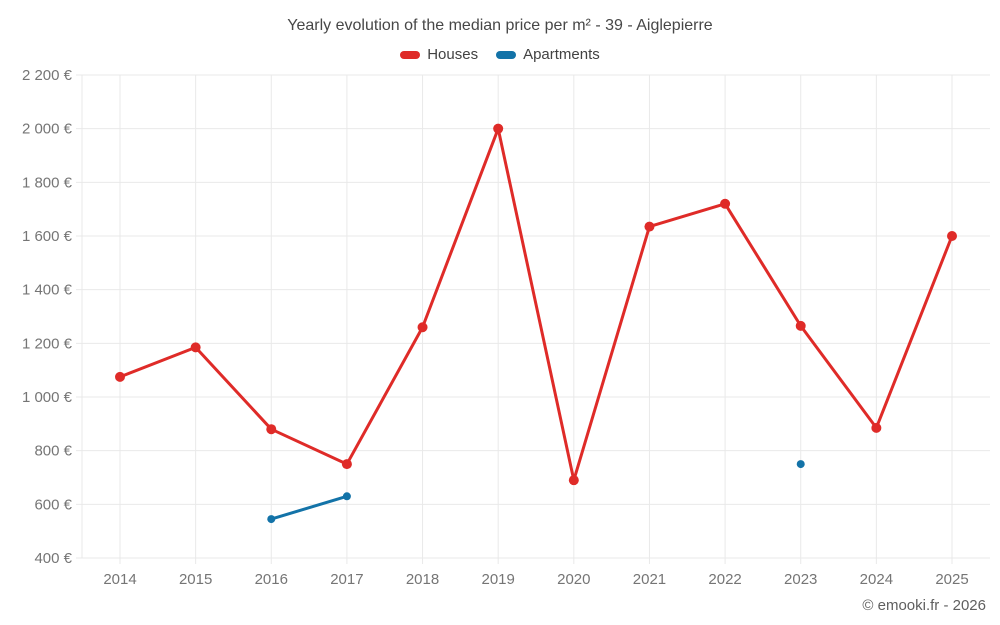 The width and height of the screenshot is (1000, 625). I want to click on y-axis-label-1800: 1 800 €, so click(47, 182).